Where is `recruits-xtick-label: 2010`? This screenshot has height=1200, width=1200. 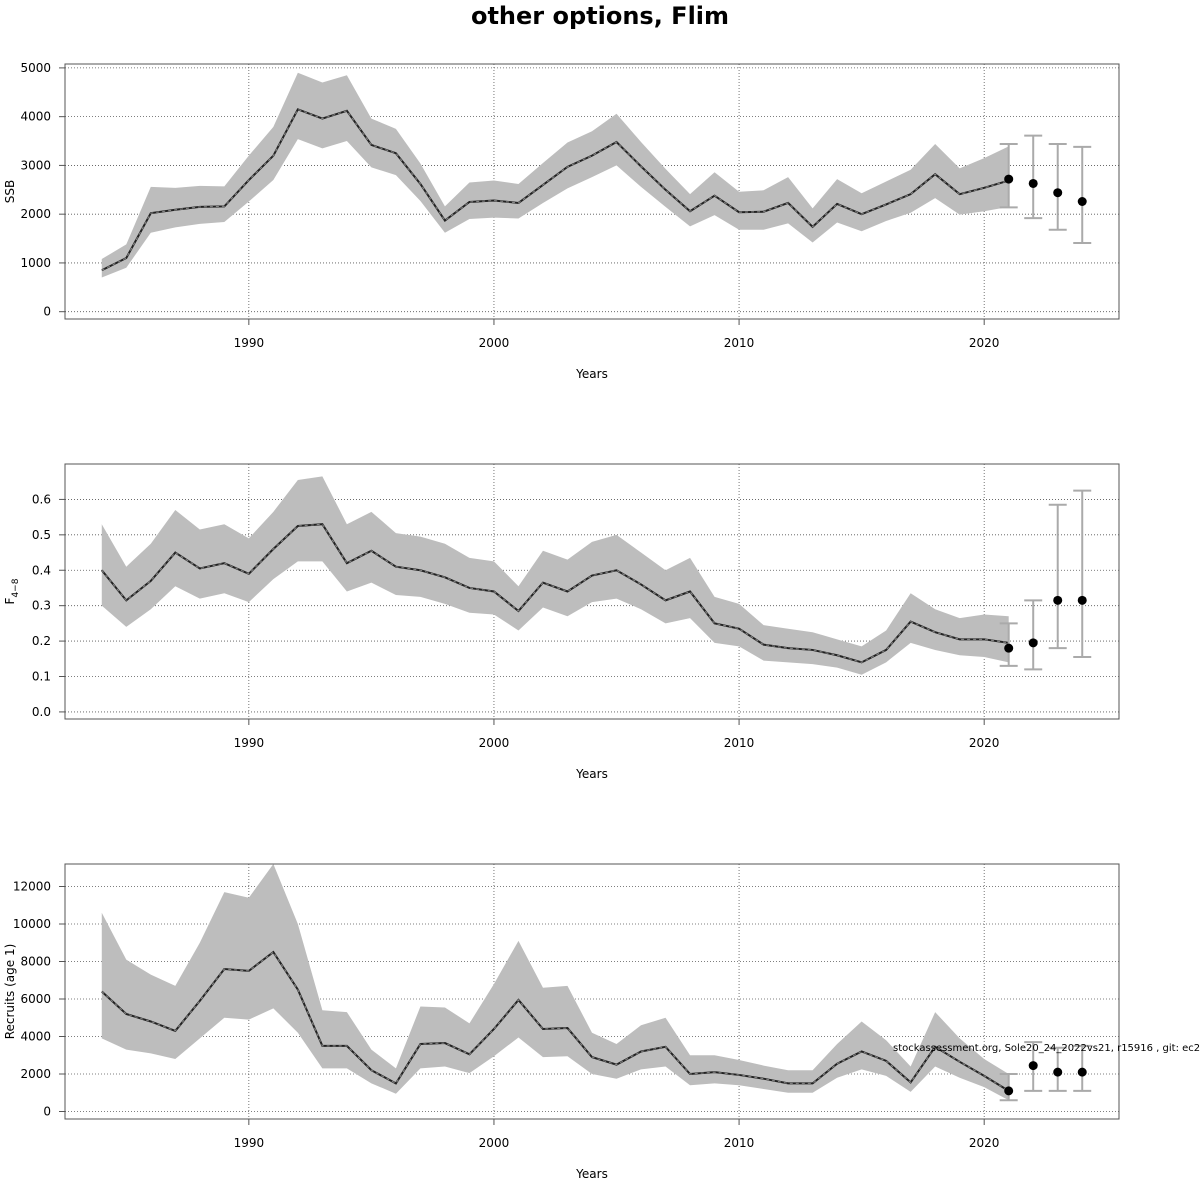
recruits-xtick-label: 2010 is located at coordinates (739, 1143).